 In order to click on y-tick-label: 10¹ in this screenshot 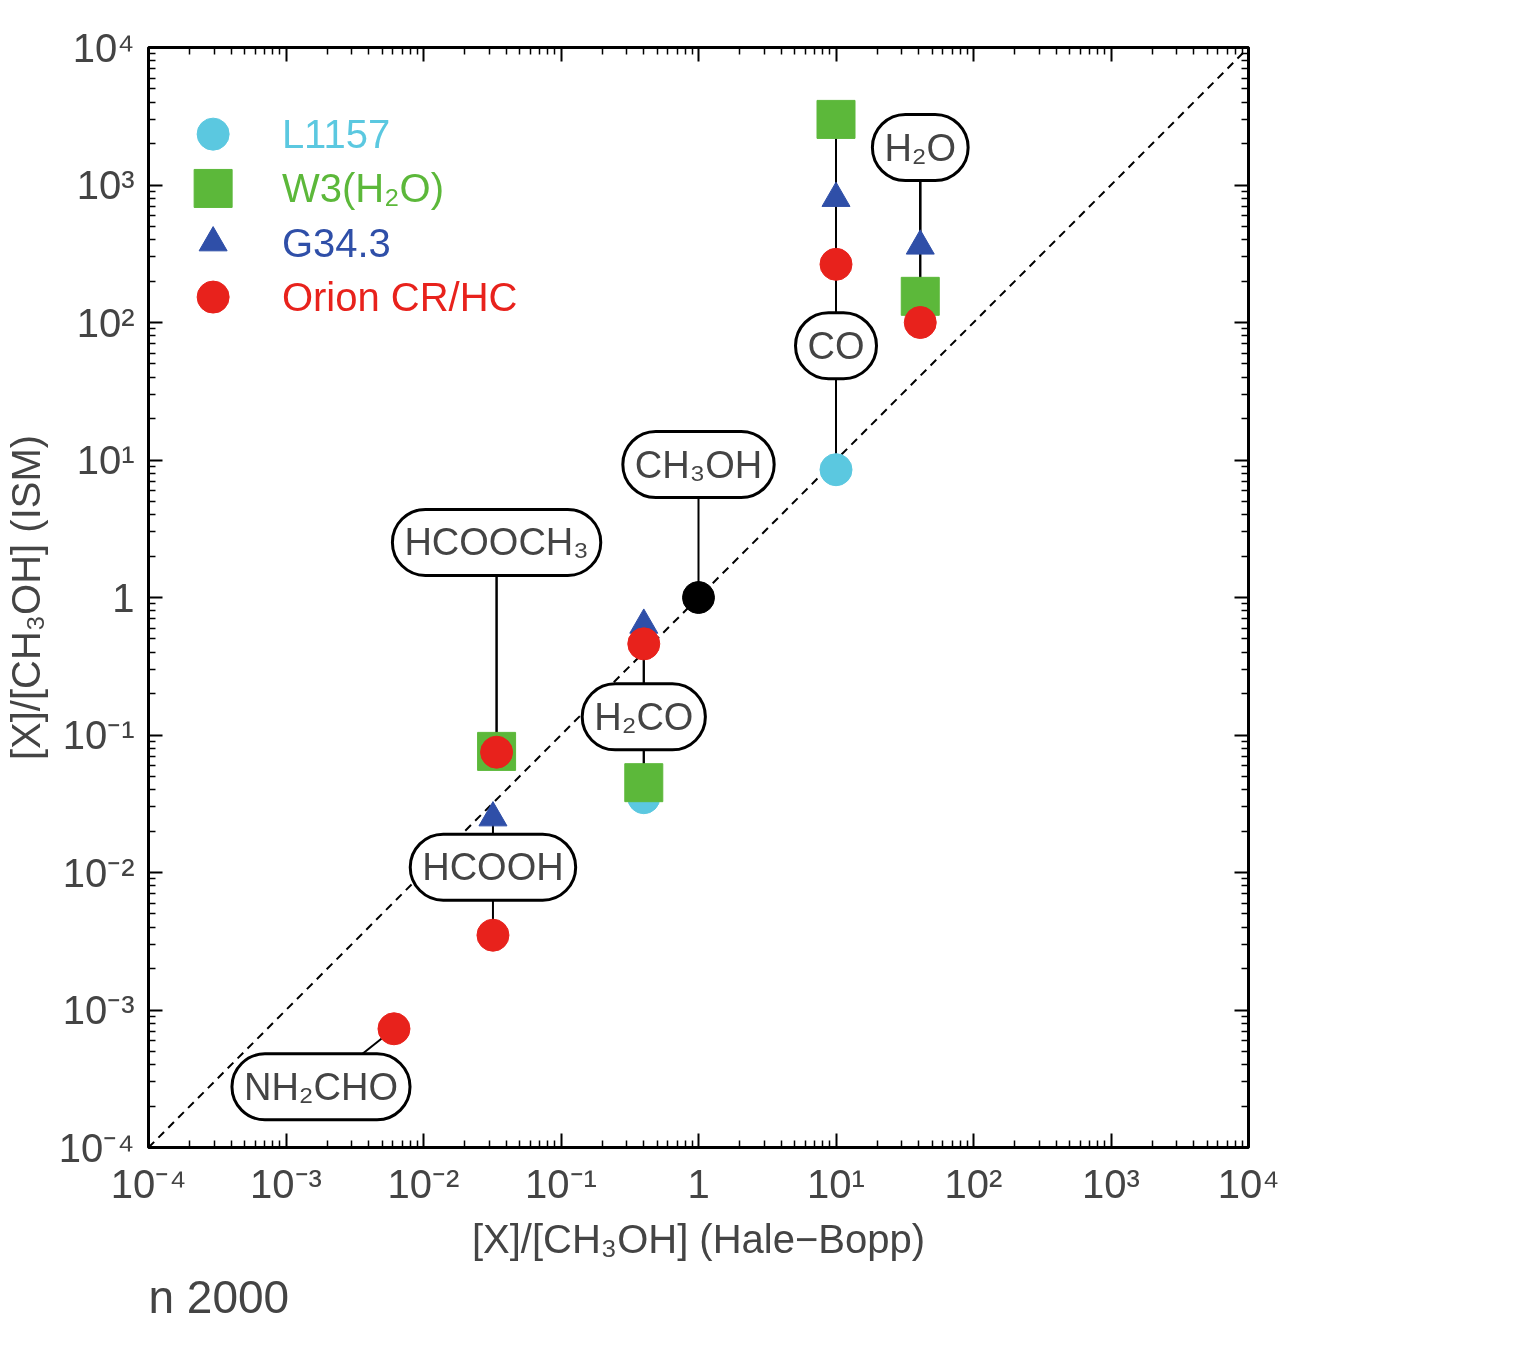, I will do `click(105, 460)`.